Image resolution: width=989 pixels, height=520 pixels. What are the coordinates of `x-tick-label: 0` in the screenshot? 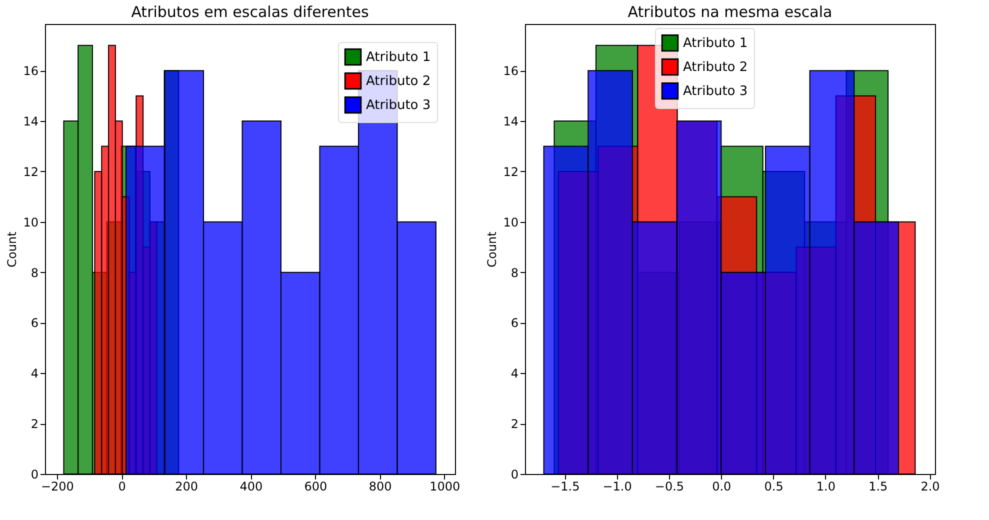 It's located at (122, 487).